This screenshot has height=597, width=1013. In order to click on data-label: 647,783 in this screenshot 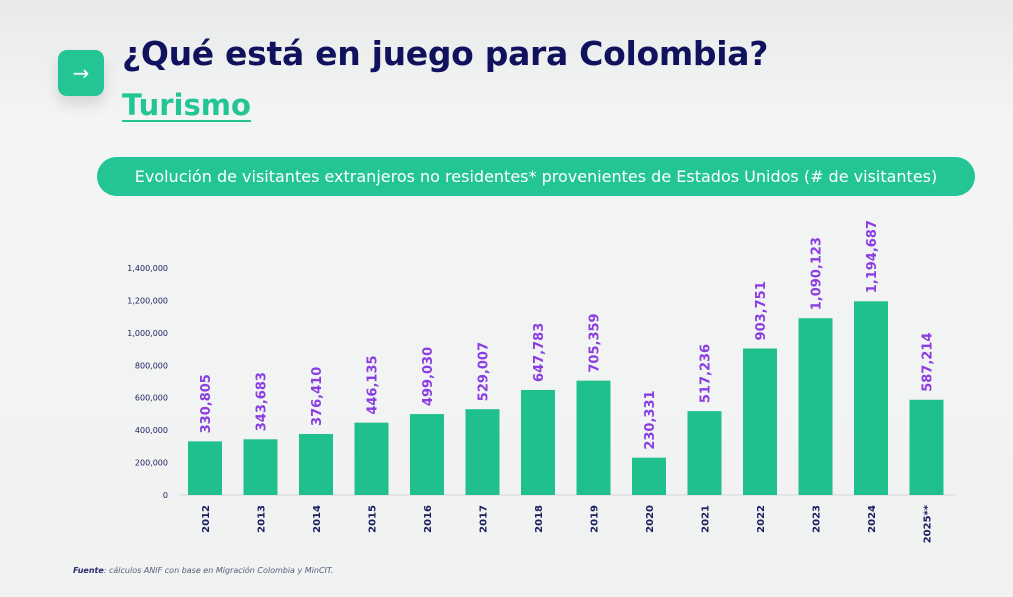, I will do `click(539, 352)`.